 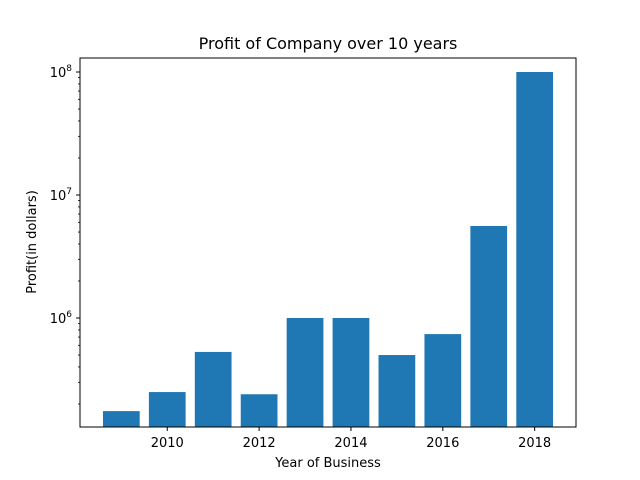 What do you see at coordinates (259, 443) in the screenshot?
I see `x-tick-label: 2012` at bounding box center [259, 443].